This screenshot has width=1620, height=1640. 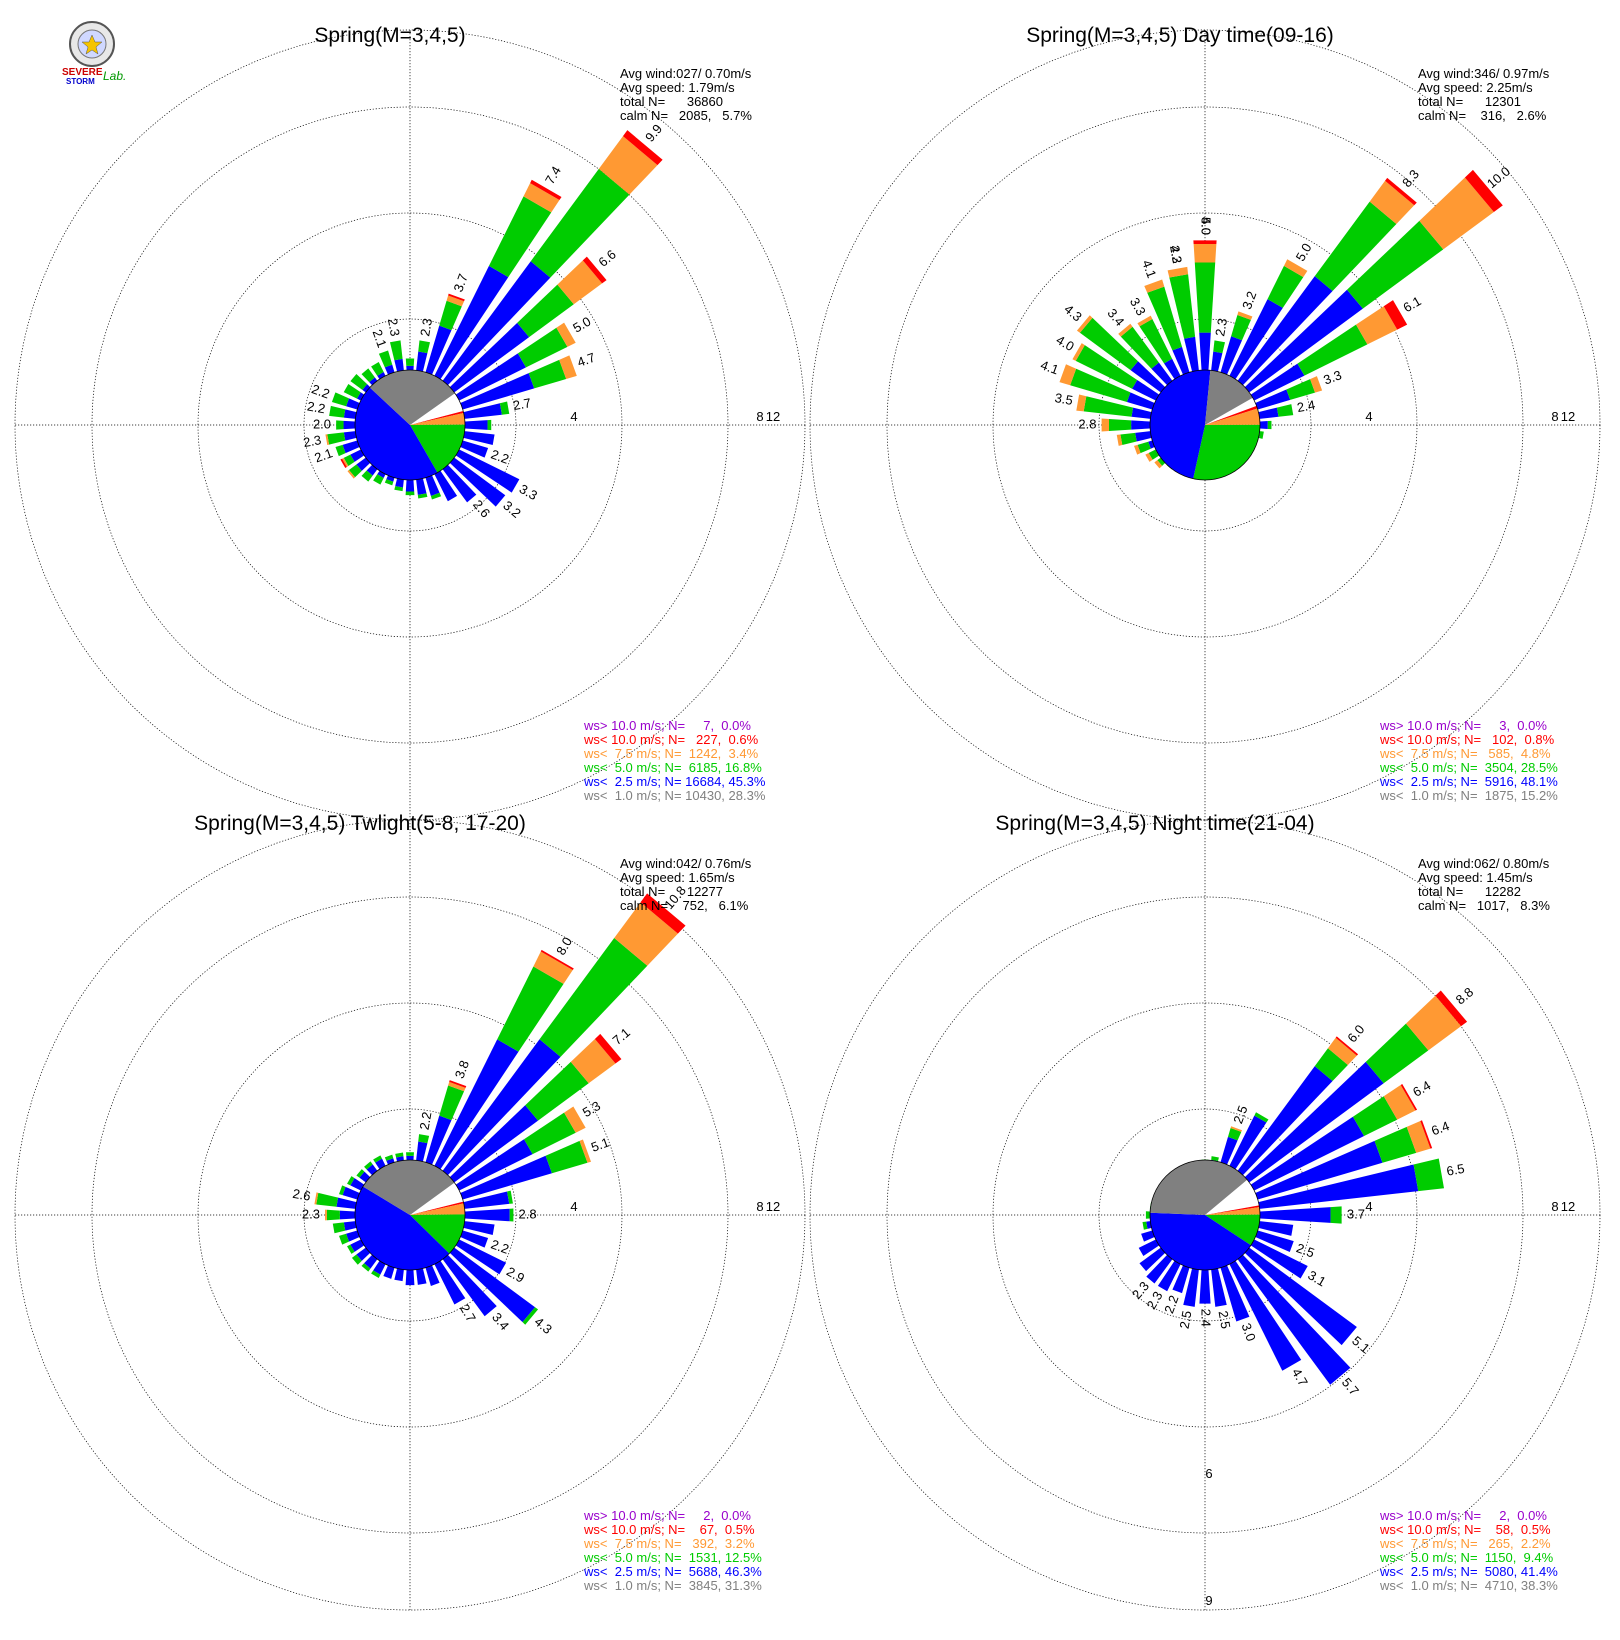 I want to click on bar-value-label: 2.9, so click(x=515, y=1275).